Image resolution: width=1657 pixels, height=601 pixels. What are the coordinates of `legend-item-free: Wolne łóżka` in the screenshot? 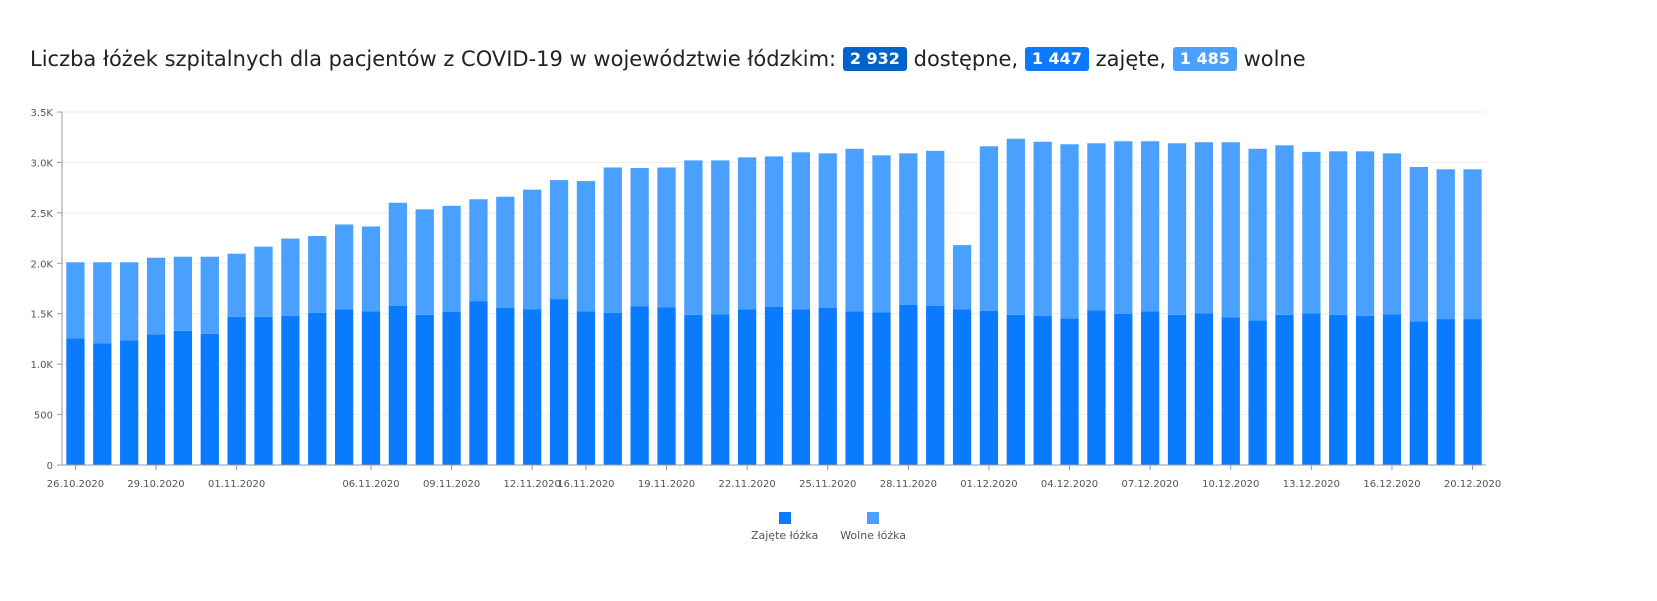 It's located at (873, 527).